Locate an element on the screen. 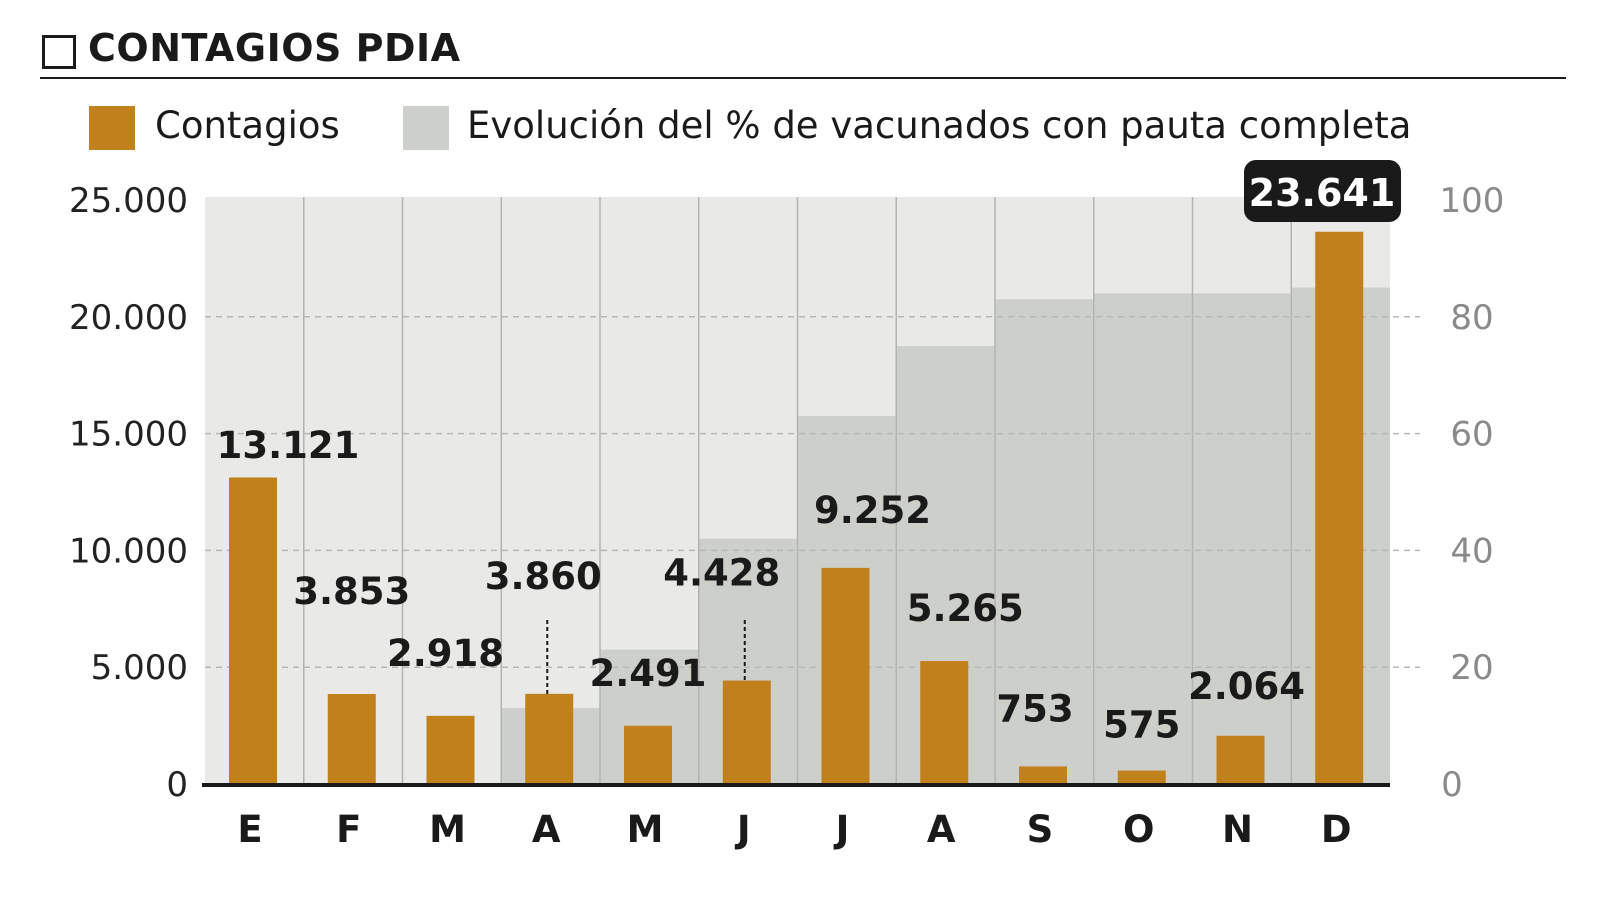  left-axis-tick-label: 15.000 is located at coordinates (128, 435).